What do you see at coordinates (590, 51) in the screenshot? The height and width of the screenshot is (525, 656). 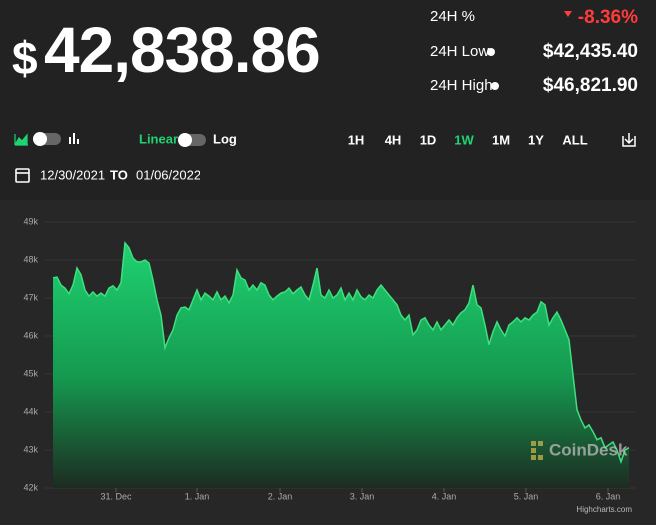 I see `stat-value: $42,435.40` at bounding box center [590, 51].